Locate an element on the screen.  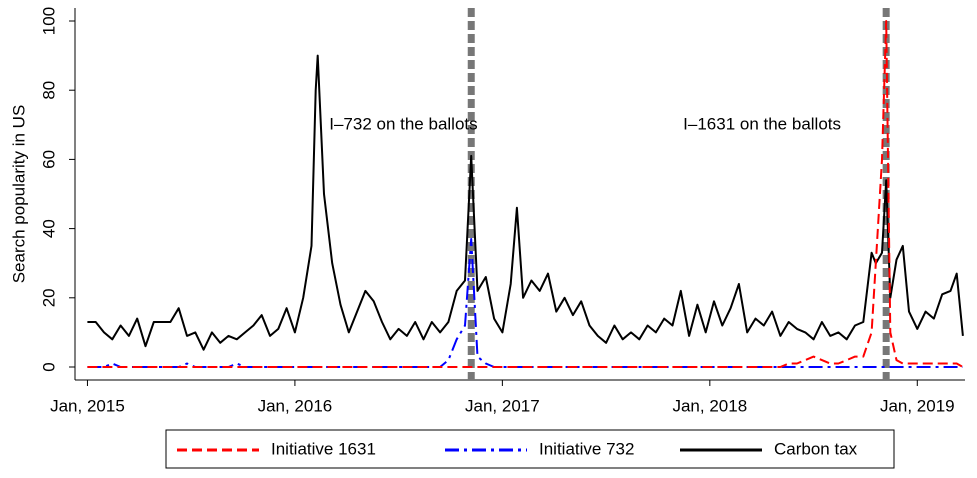
y-axis-label: Search popularity in US is located at coordinates (18, 194).